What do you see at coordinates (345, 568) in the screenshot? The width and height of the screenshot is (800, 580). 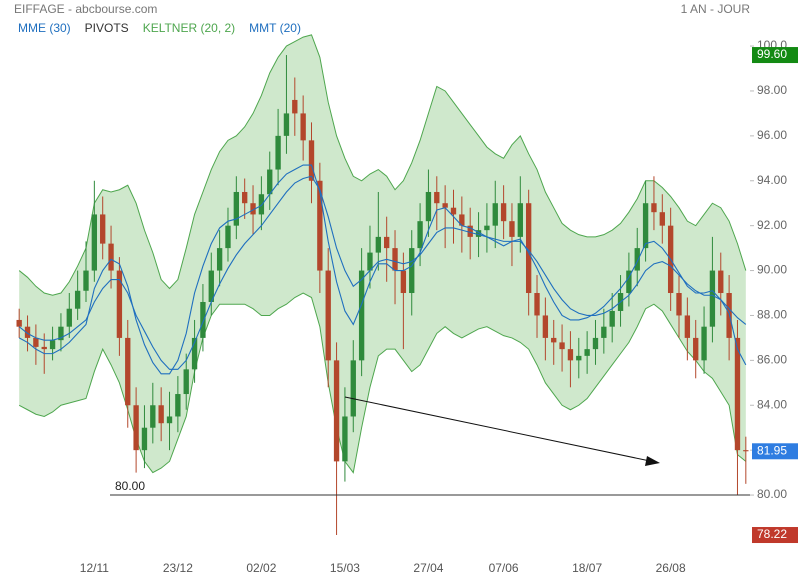 I see `x-tick-label: 15/03` at bounding box center [345, 568].